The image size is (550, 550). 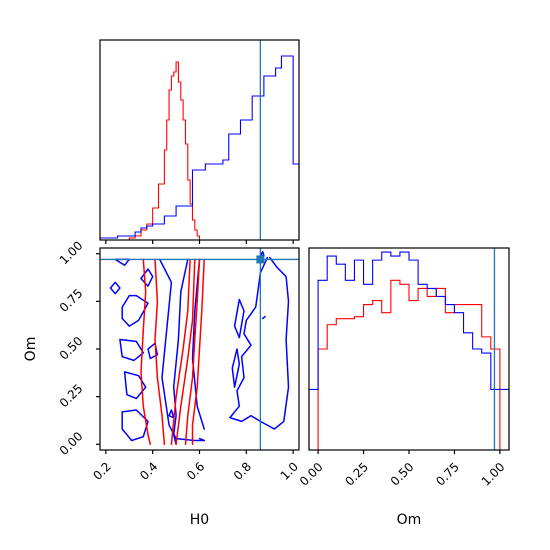 I want to click on om-hist-blue, so click(x=409, y=350).